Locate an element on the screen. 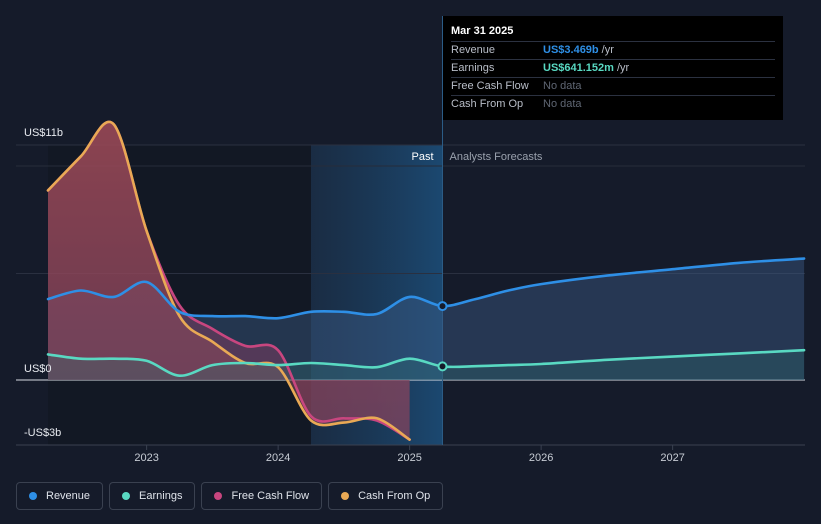  legend-item-free-cash-flow: Free Cash Flow is located at coordinates (262, 496).